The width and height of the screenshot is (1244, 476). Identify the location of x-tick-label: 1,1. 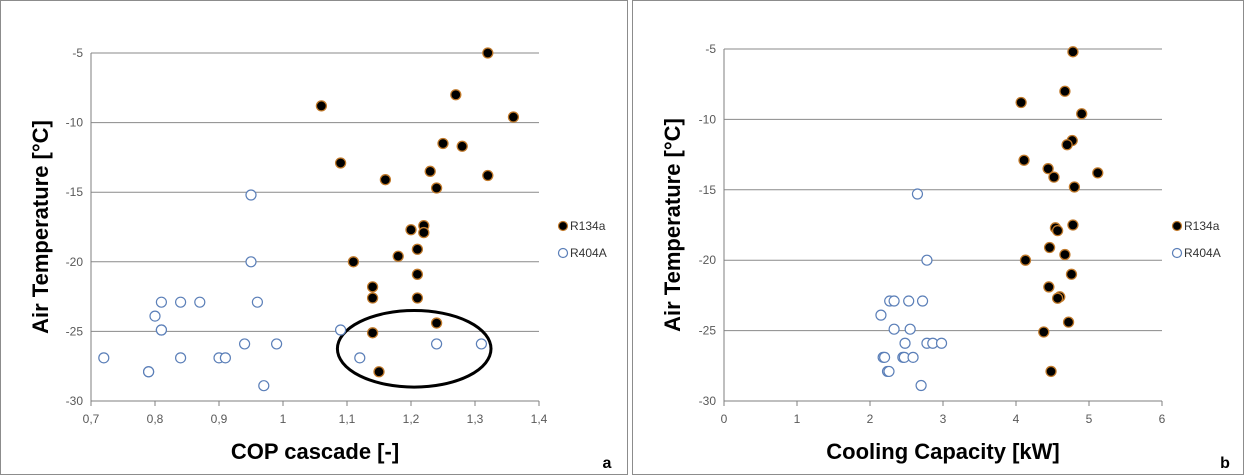
(347, 419).